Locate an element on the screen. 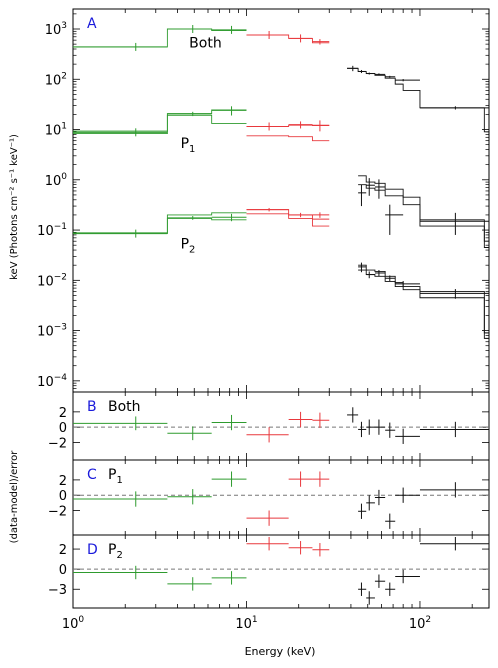 This screenshot has width=498, height=668. y-tick-label: 10⁻⁴ is located at coordinates (52, 381).